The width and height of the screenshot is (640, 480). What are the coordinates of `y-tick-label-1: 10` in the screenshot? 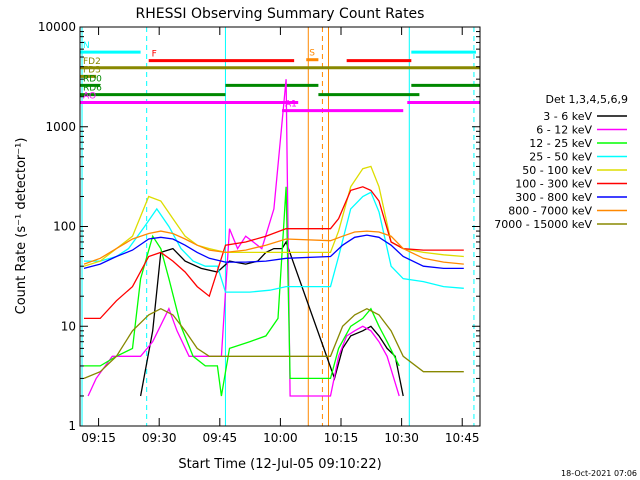 It's located at (68, 326).